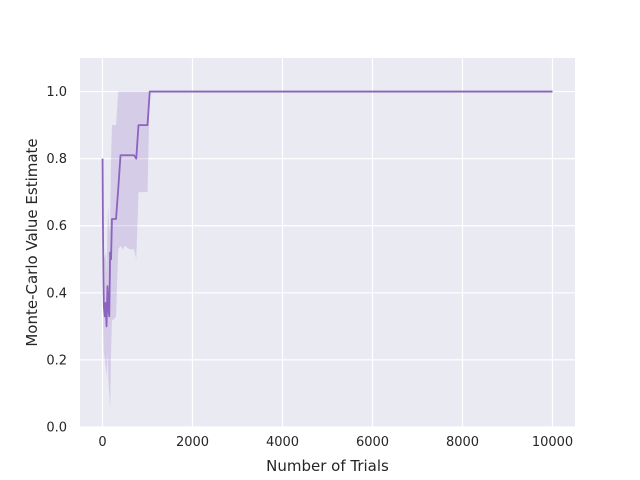 The height and width of the screenshot is (480, 640). What do you see at coordinates (282, 442) in the screenshot?
I see `x-tick-label-2: 4000` at bounding box center [282, 442].